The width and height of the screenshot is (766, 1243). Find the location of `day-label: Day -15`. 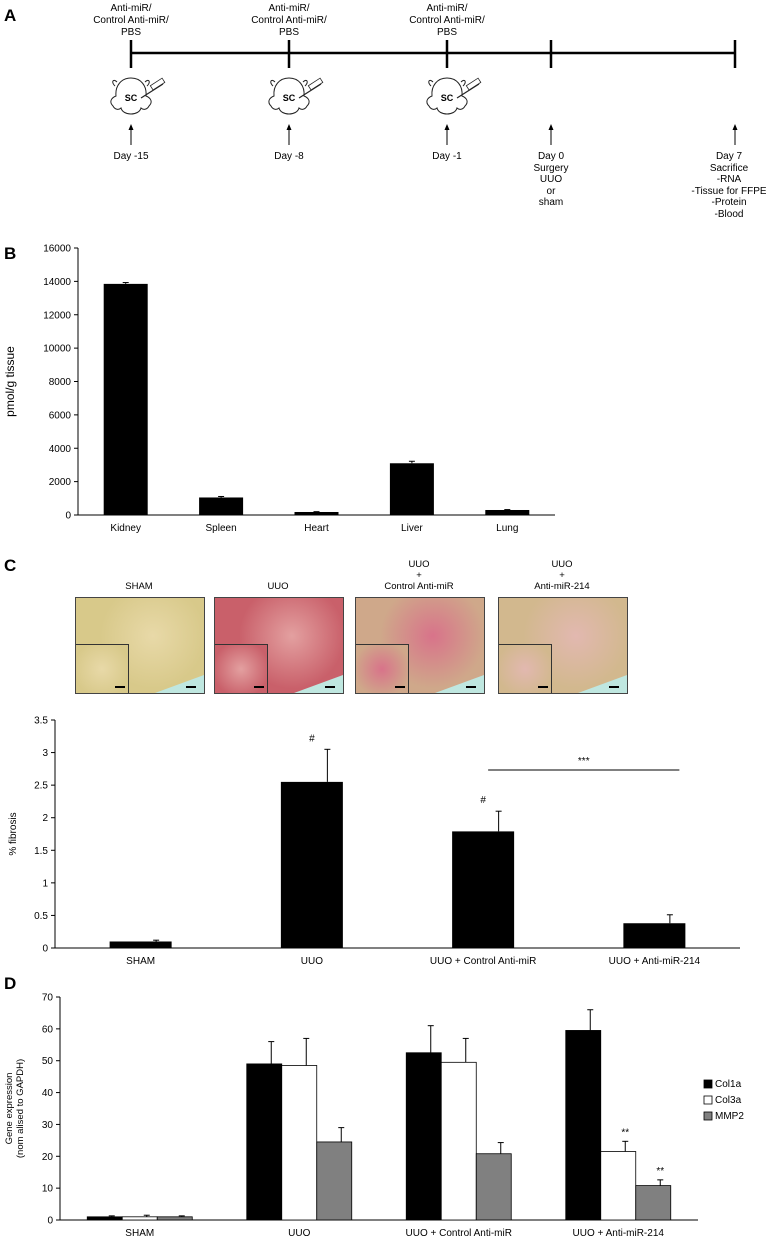

day-label: Day -15 is located at coordinates (131, 156).